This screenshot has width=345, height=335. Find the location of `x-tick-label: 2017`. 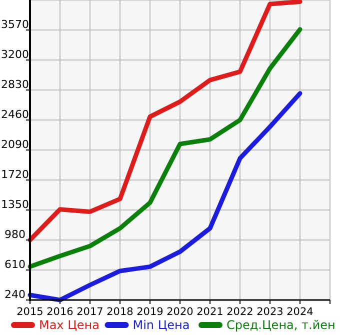

x-tick-label: 2017 is located at coordinates (90, 312).